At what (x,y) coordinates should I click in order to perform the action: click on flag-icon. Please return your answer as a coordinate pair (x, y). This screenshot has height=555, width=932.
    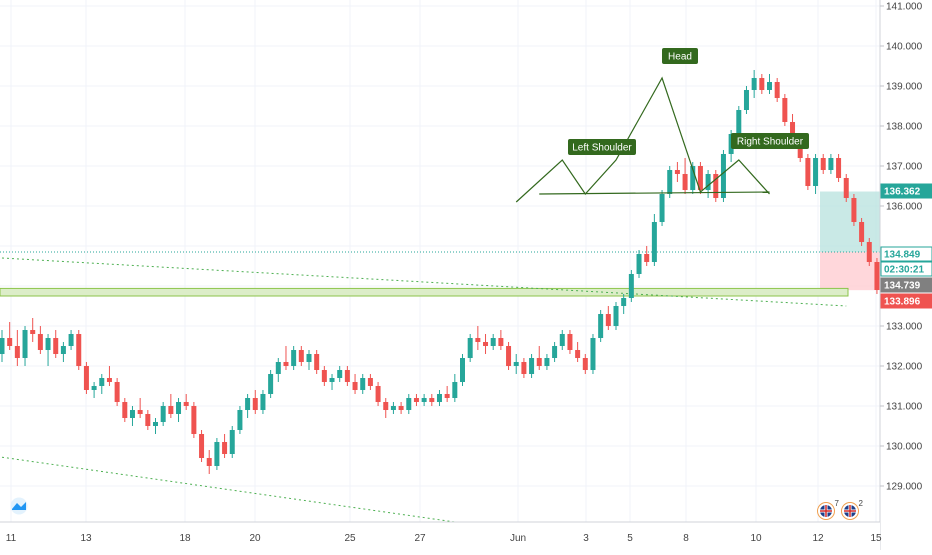
    Looking at the image, I should click on (826, 511).